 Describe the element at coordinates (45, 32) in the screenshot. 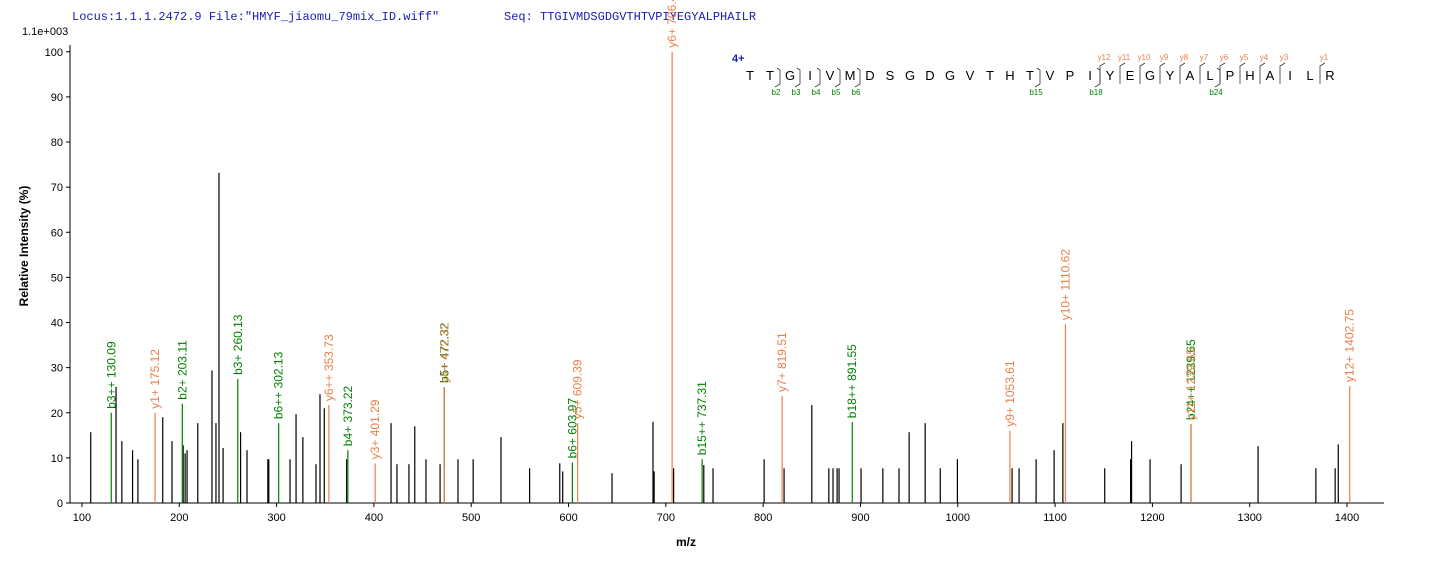

I see `scale-label: 1.1e+003` at that location.